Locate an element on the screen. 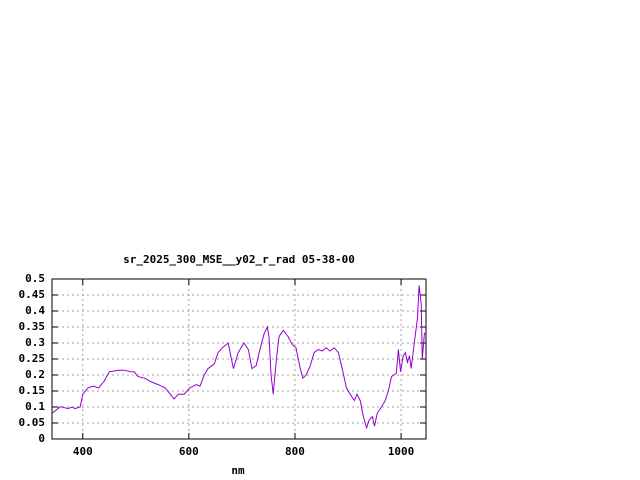  chart-title: sr_2025_300_MSE__y02_r_rad 05-38-00 is located at coordinates (239, 259).